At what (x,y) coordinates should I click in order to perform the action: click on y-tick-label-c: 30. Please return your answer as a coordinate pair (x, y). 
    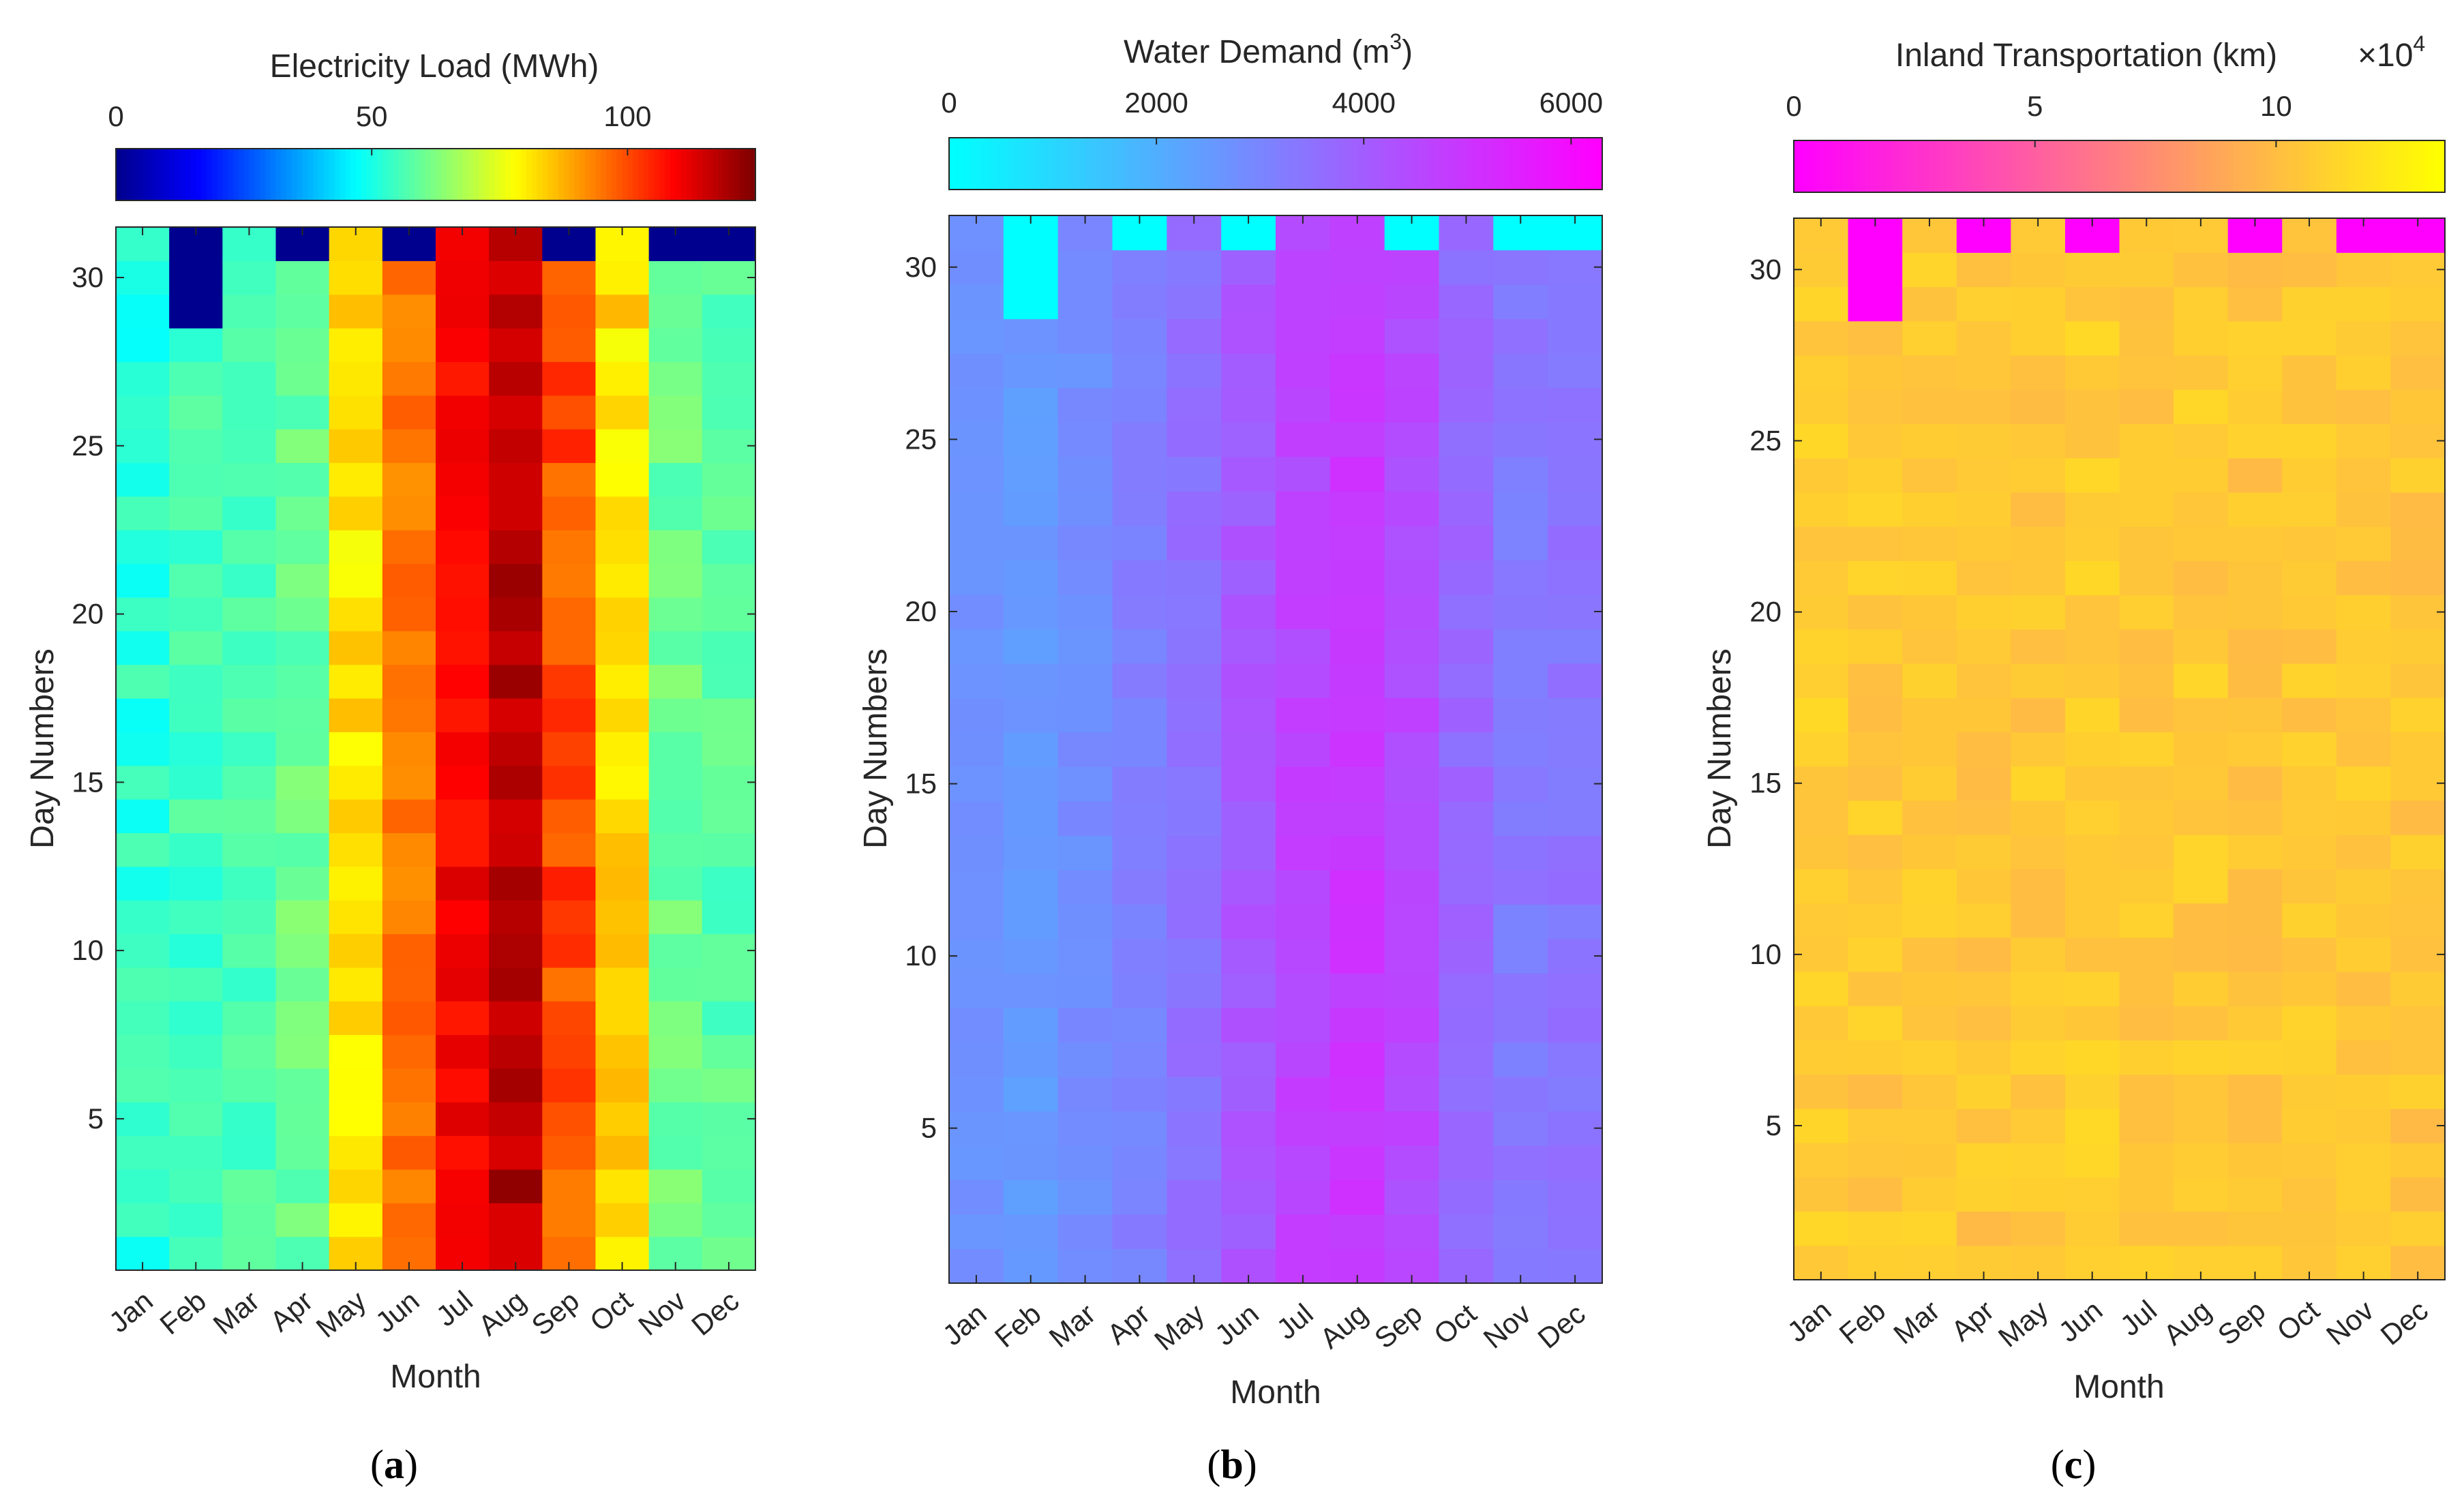
    Looking at the image, I should click on (1765, 269).